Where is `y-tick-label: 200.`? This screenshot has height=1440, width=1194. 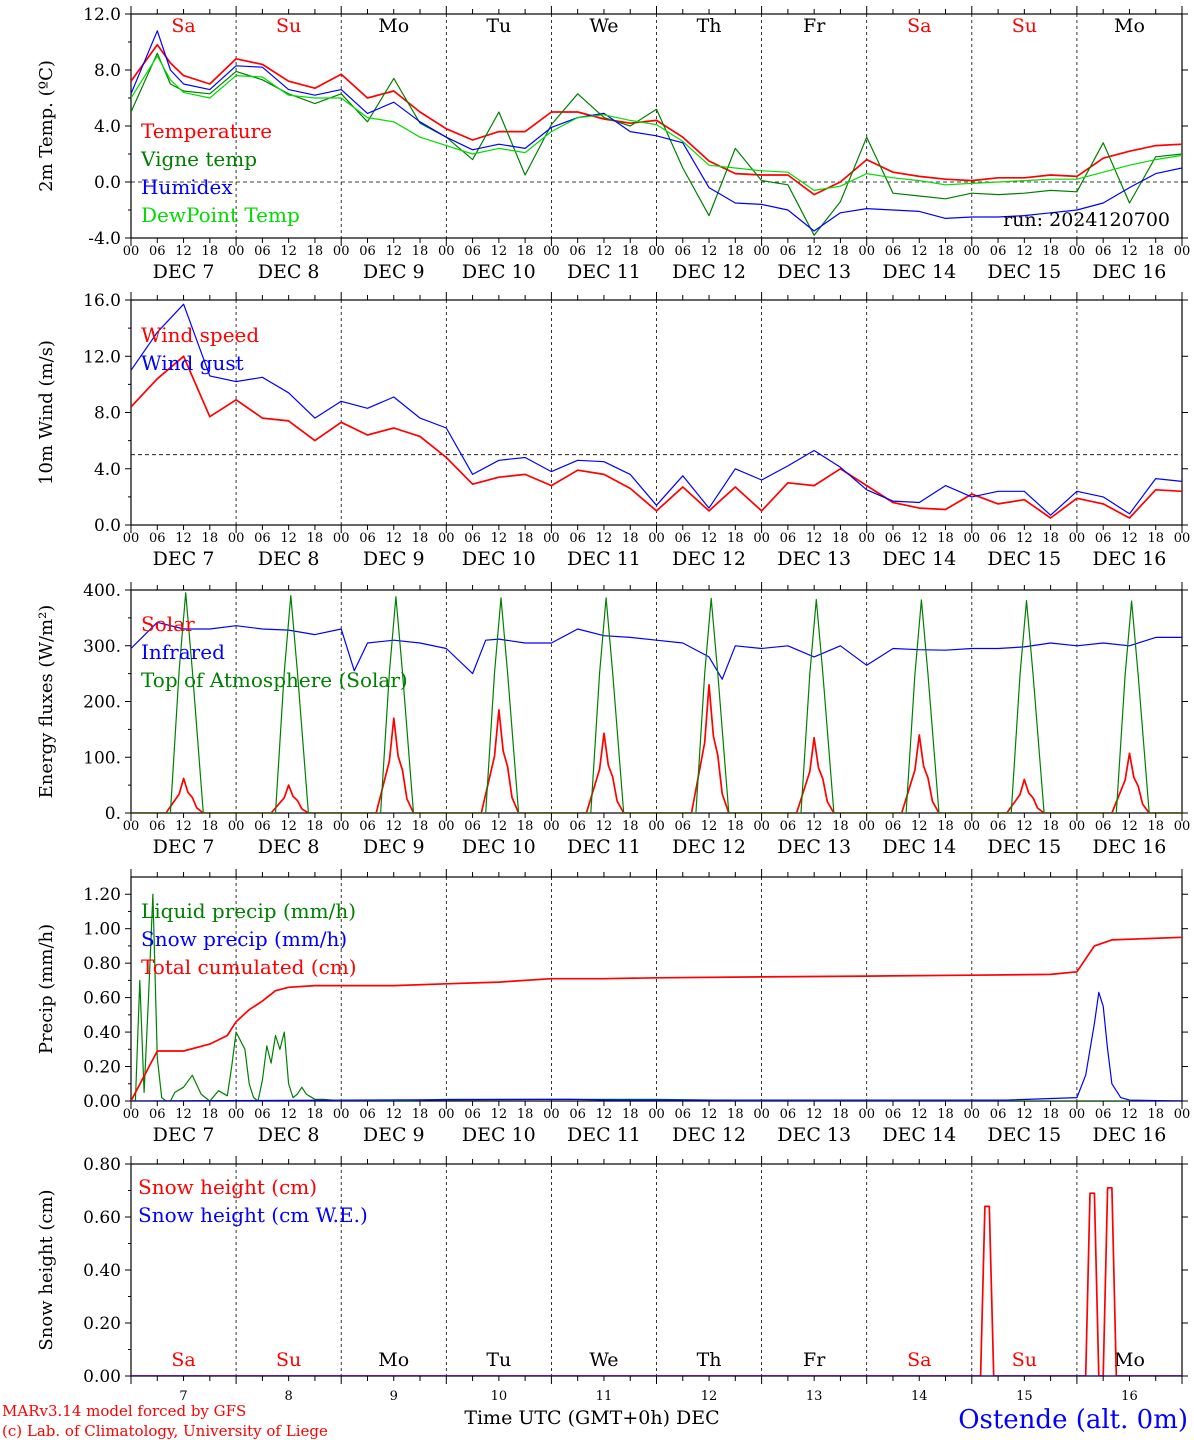 y-tick-label: 200. is located at coordinates (102, 703).